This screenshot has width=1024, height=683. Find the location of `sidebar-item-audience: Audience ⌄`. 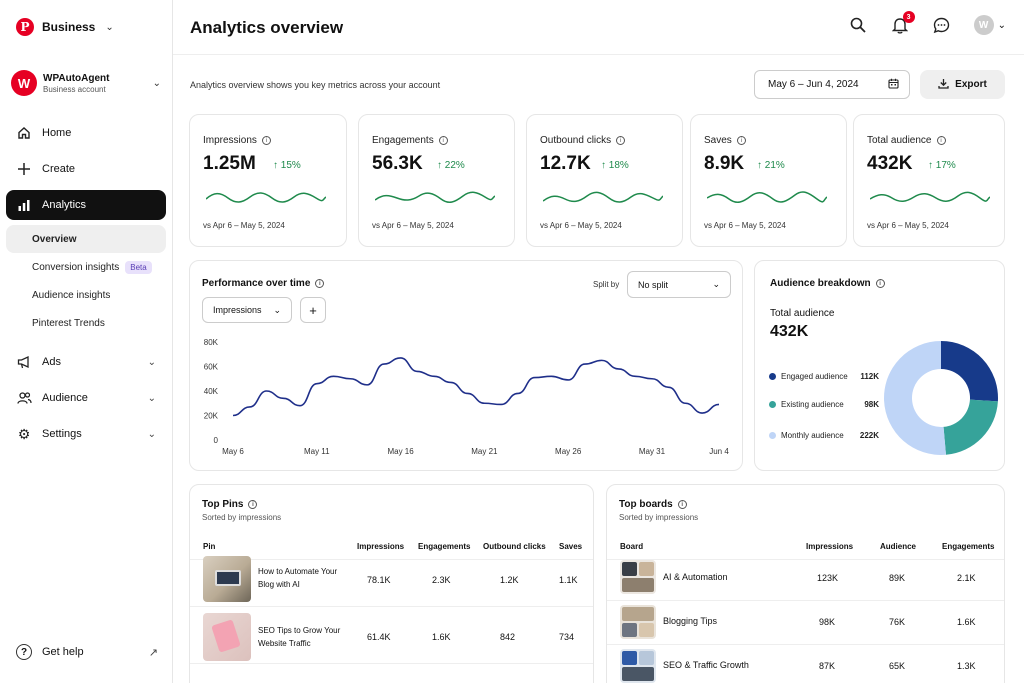

sidebar-item-audience: Audience ⌄ is located at coordinates (86, 398).